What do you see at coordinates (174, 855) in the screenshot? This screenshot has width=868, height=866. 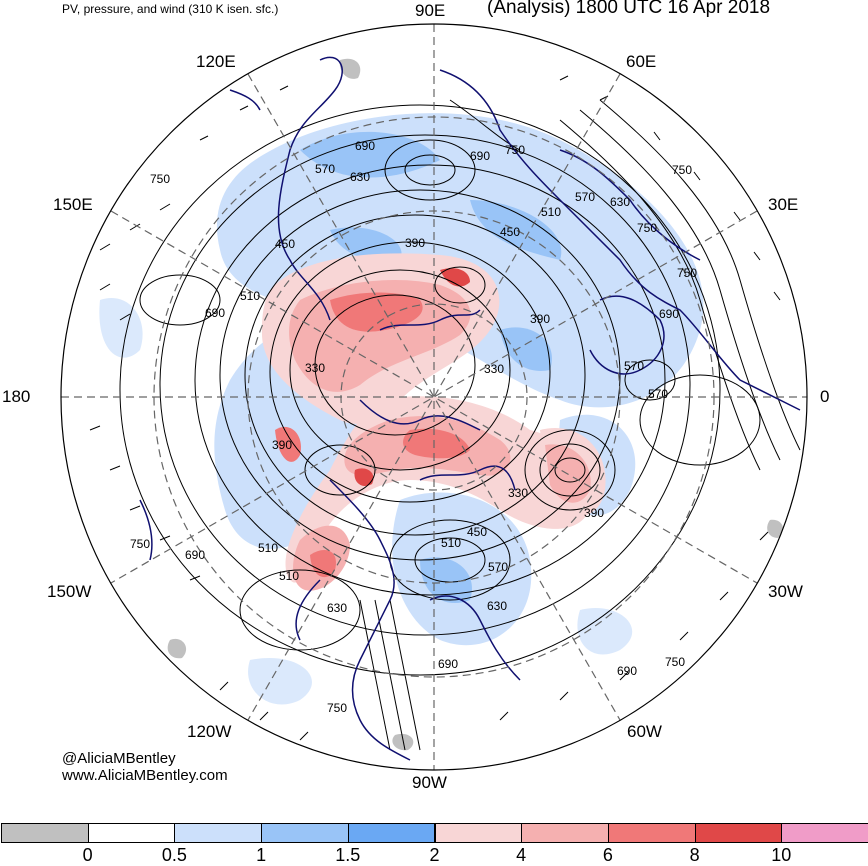 I see `colorbar-tick-label: 0.5` at bounding box center [174, 855].